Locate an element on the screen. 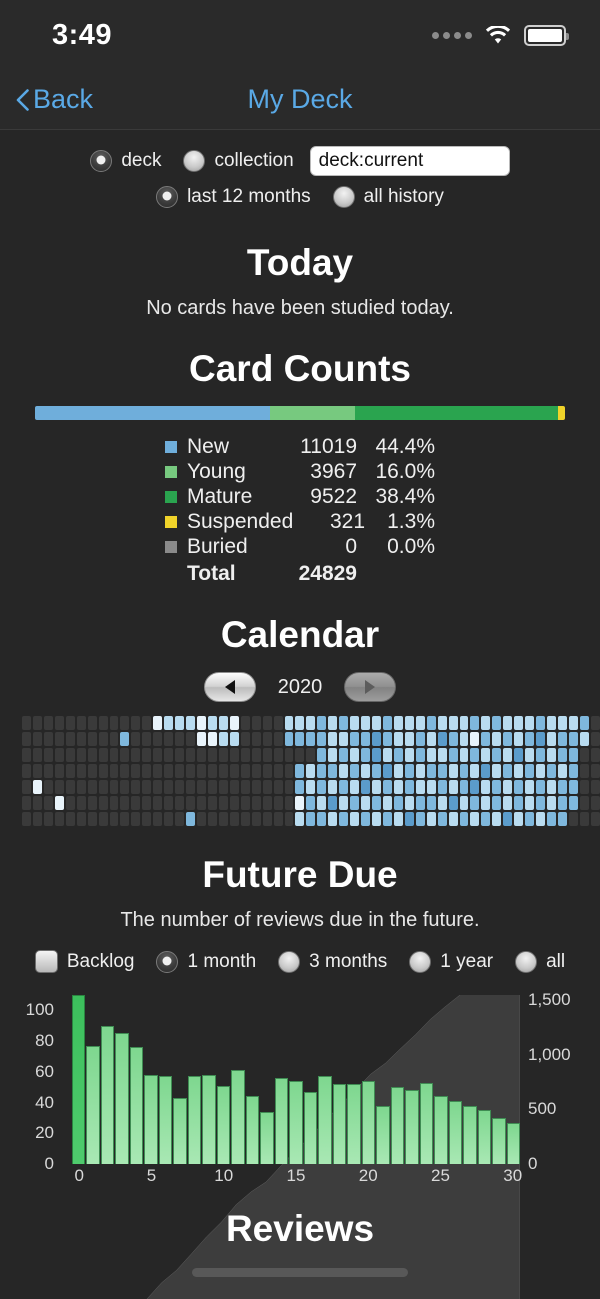  radio-deck: deck is located at coordinates (125, 161).